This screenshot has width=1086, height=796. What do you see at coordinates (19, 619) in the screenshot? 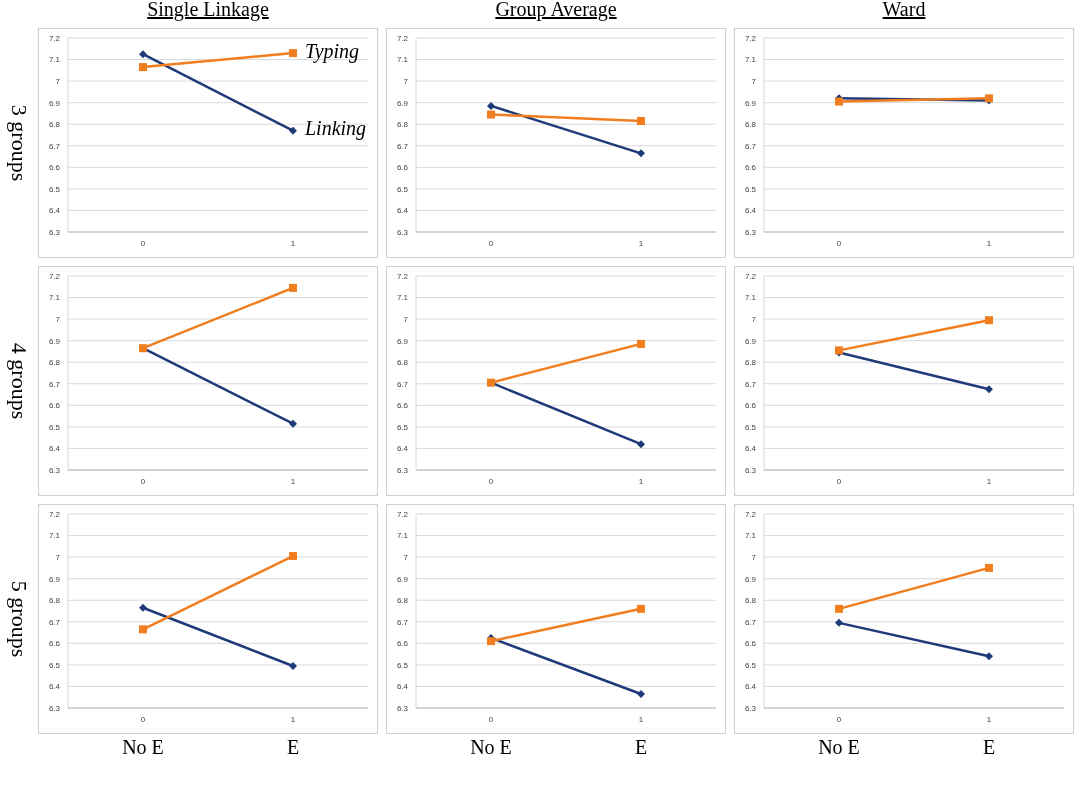
I see `y-axis-title: 5 groups` at bounding box center [19, 619].